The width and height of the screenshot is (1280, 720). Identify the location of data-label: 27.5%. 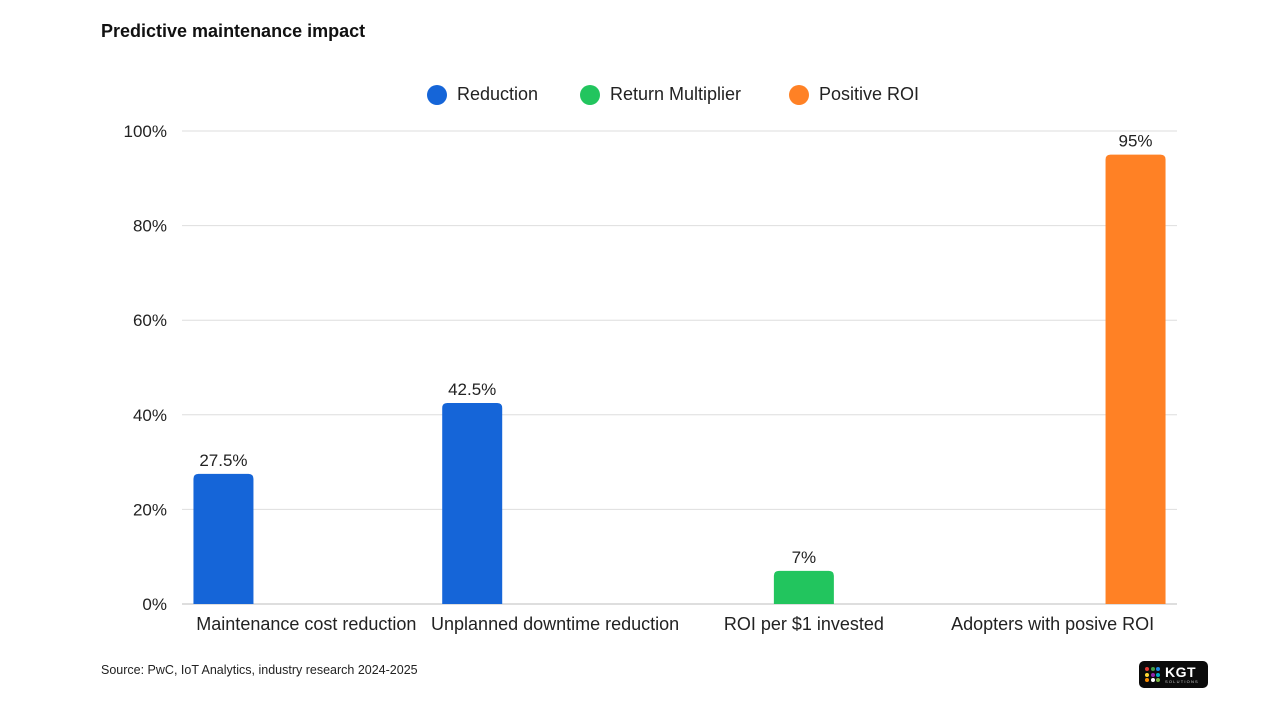
(223, 460).